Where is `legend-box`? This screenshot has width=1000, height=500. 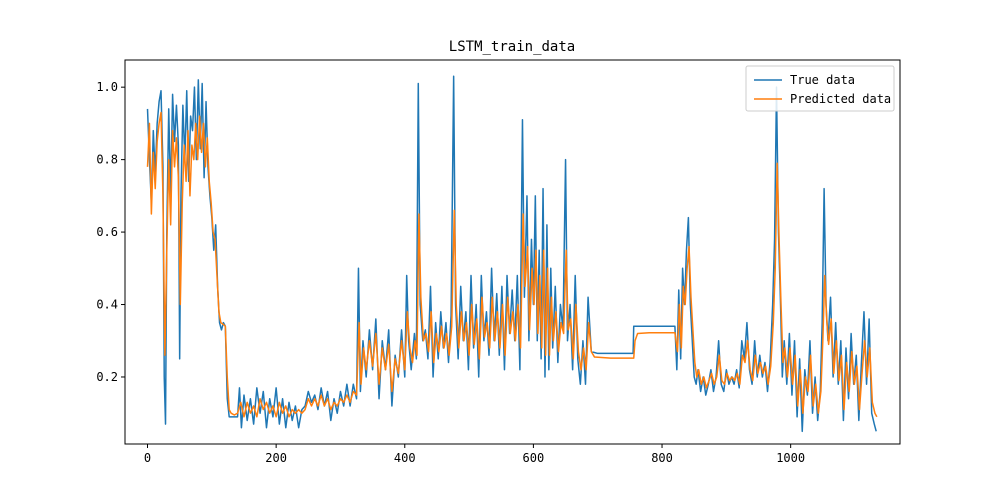 legend-box is located at coordinates (820, 88).